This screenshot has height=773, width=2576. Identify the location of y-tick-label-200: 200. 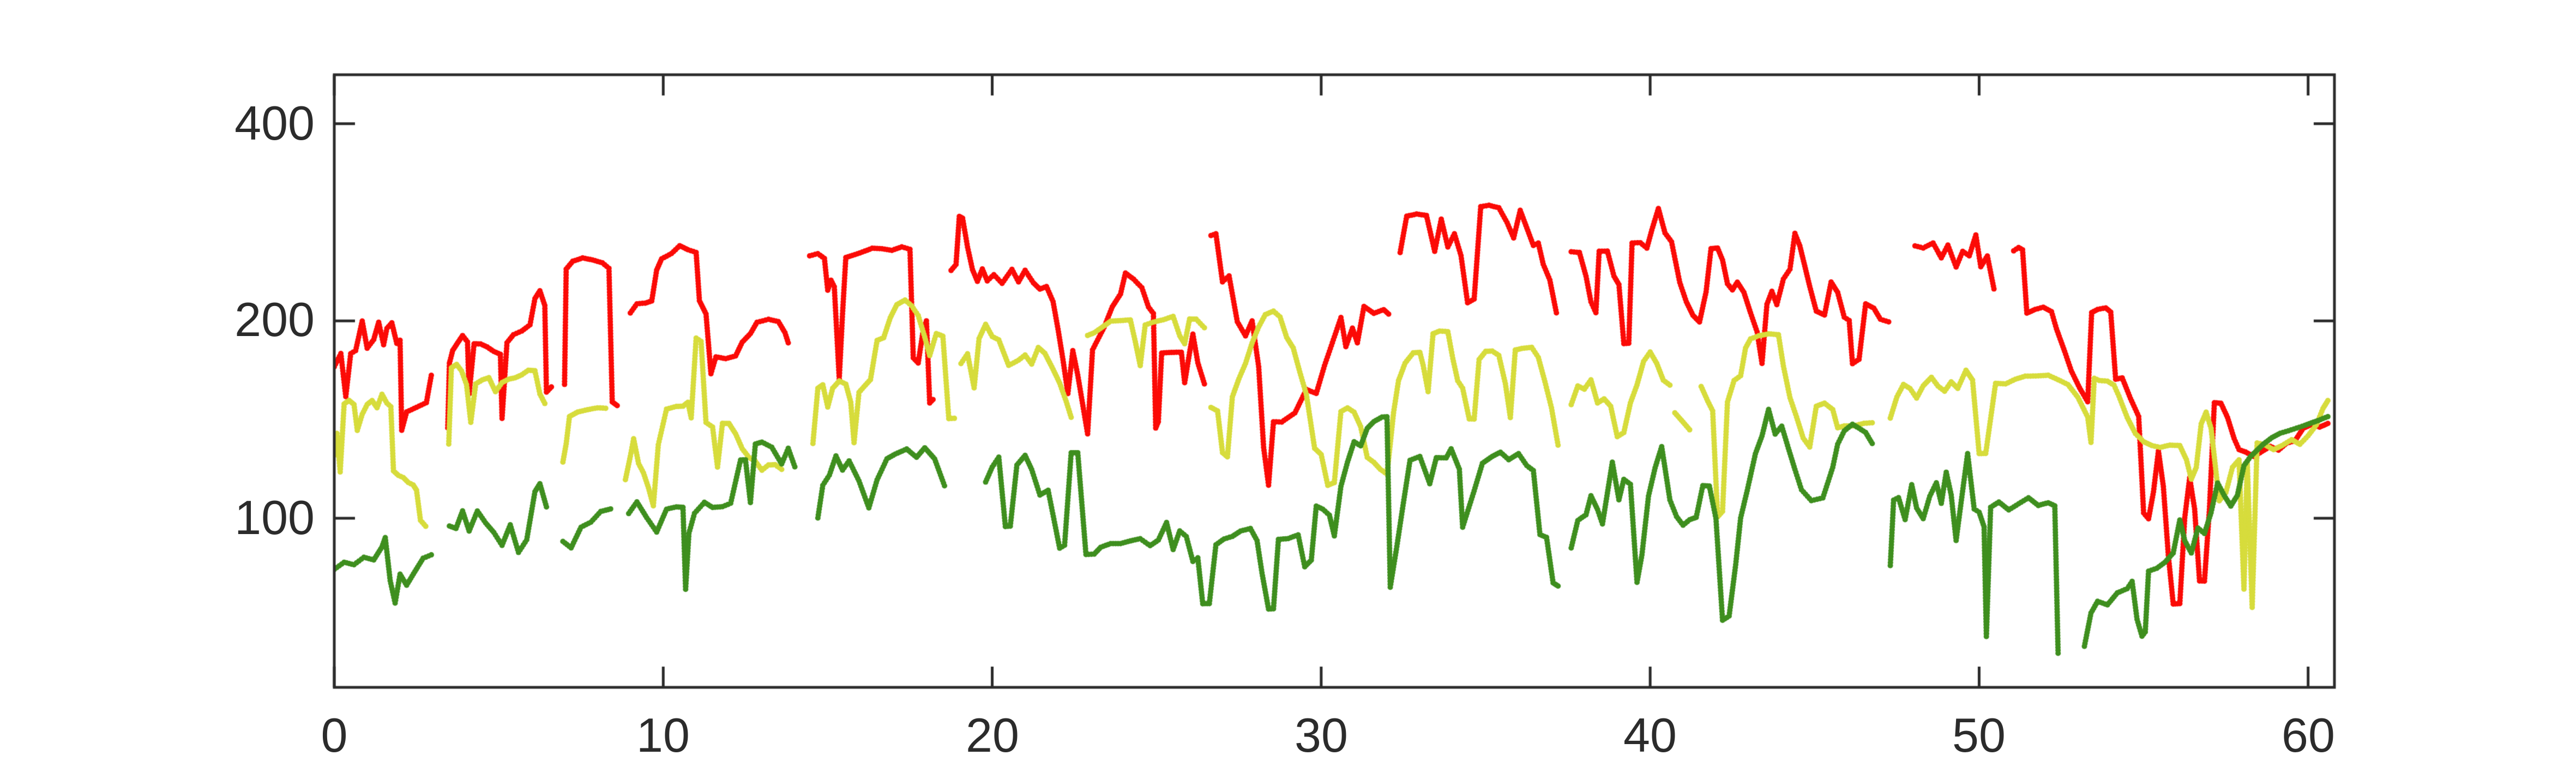
(274, 319).